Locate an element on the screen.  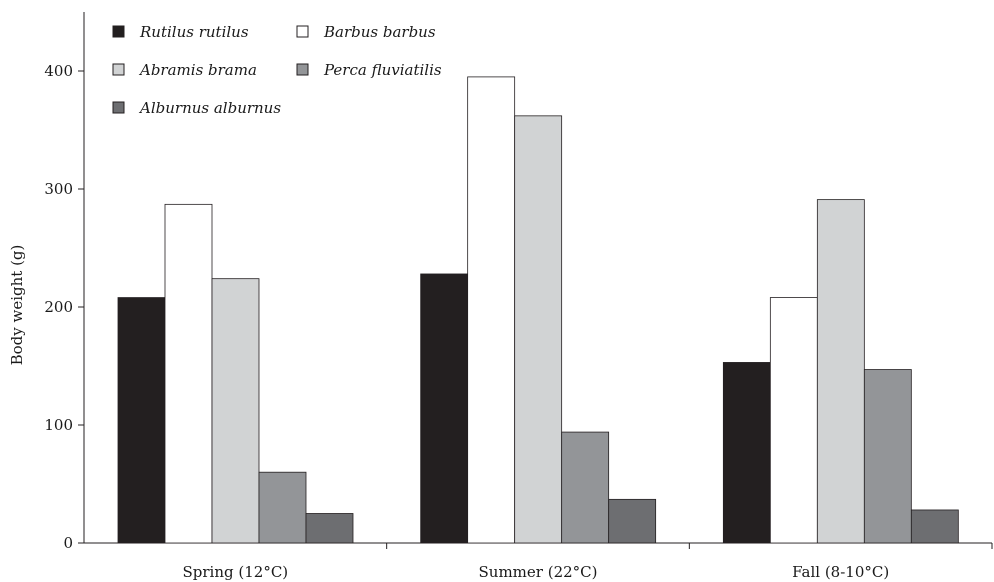
bar-rutilus-rutilus-fall-8-10-c is located at coordinates (746, 453).